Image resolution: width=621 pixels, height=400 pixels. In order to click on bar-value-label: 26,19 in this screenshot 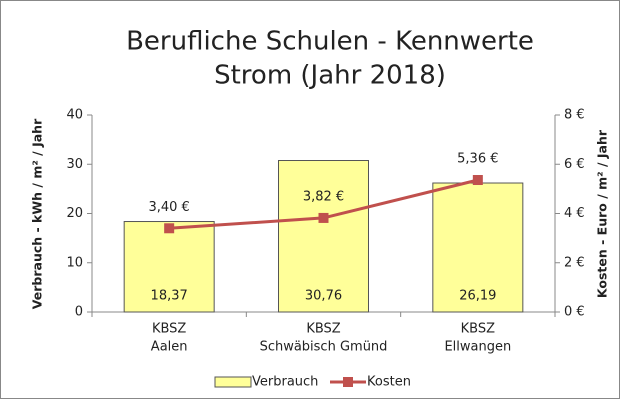, I will do `click(477, 296)`.